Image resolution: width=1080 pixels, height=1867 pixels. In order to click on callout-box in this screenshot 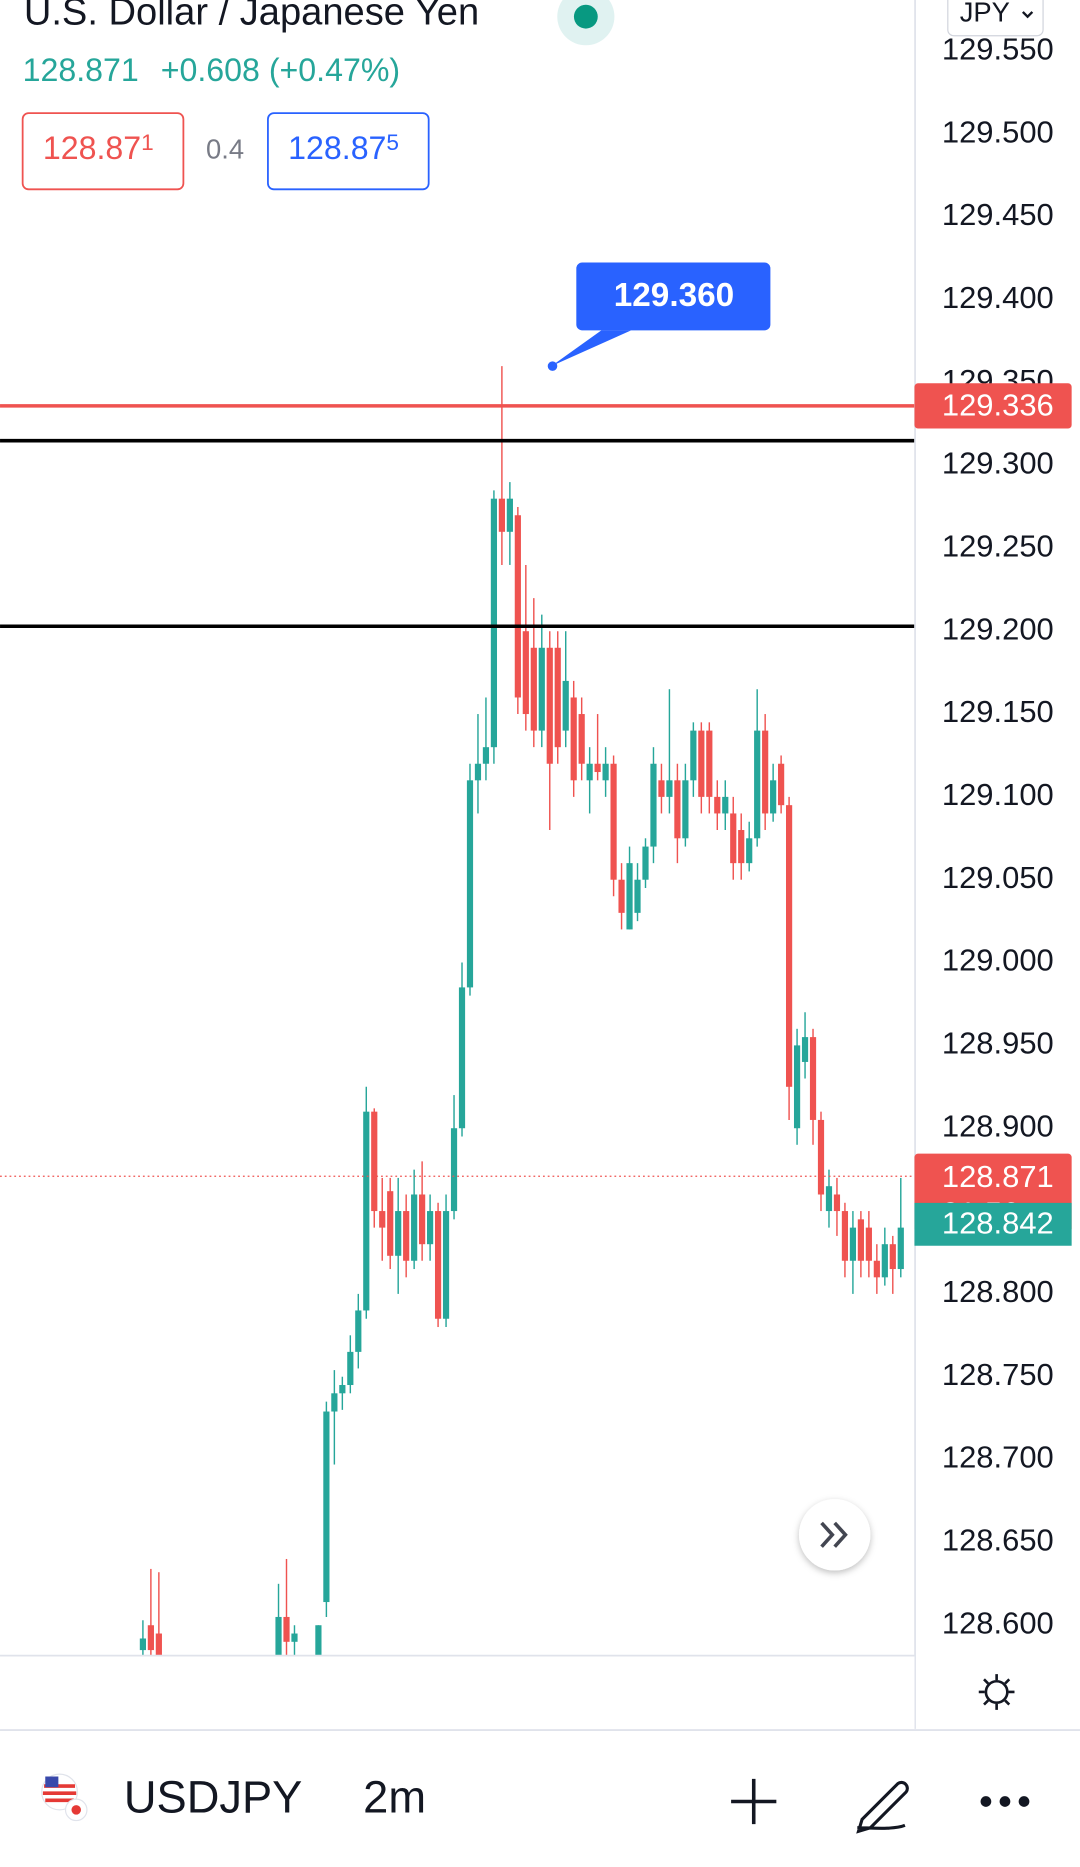, I will do `click(673, 296)`.